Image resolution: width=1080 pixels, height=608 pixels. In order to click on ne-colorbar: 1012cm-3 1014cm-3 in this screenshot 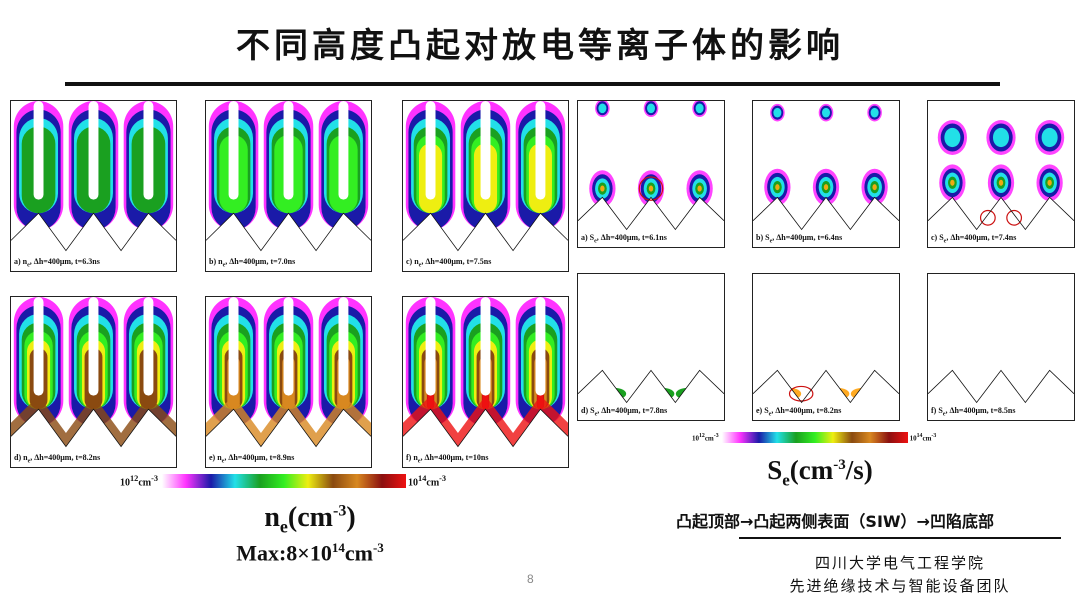, I will do `click(283, 481)`.